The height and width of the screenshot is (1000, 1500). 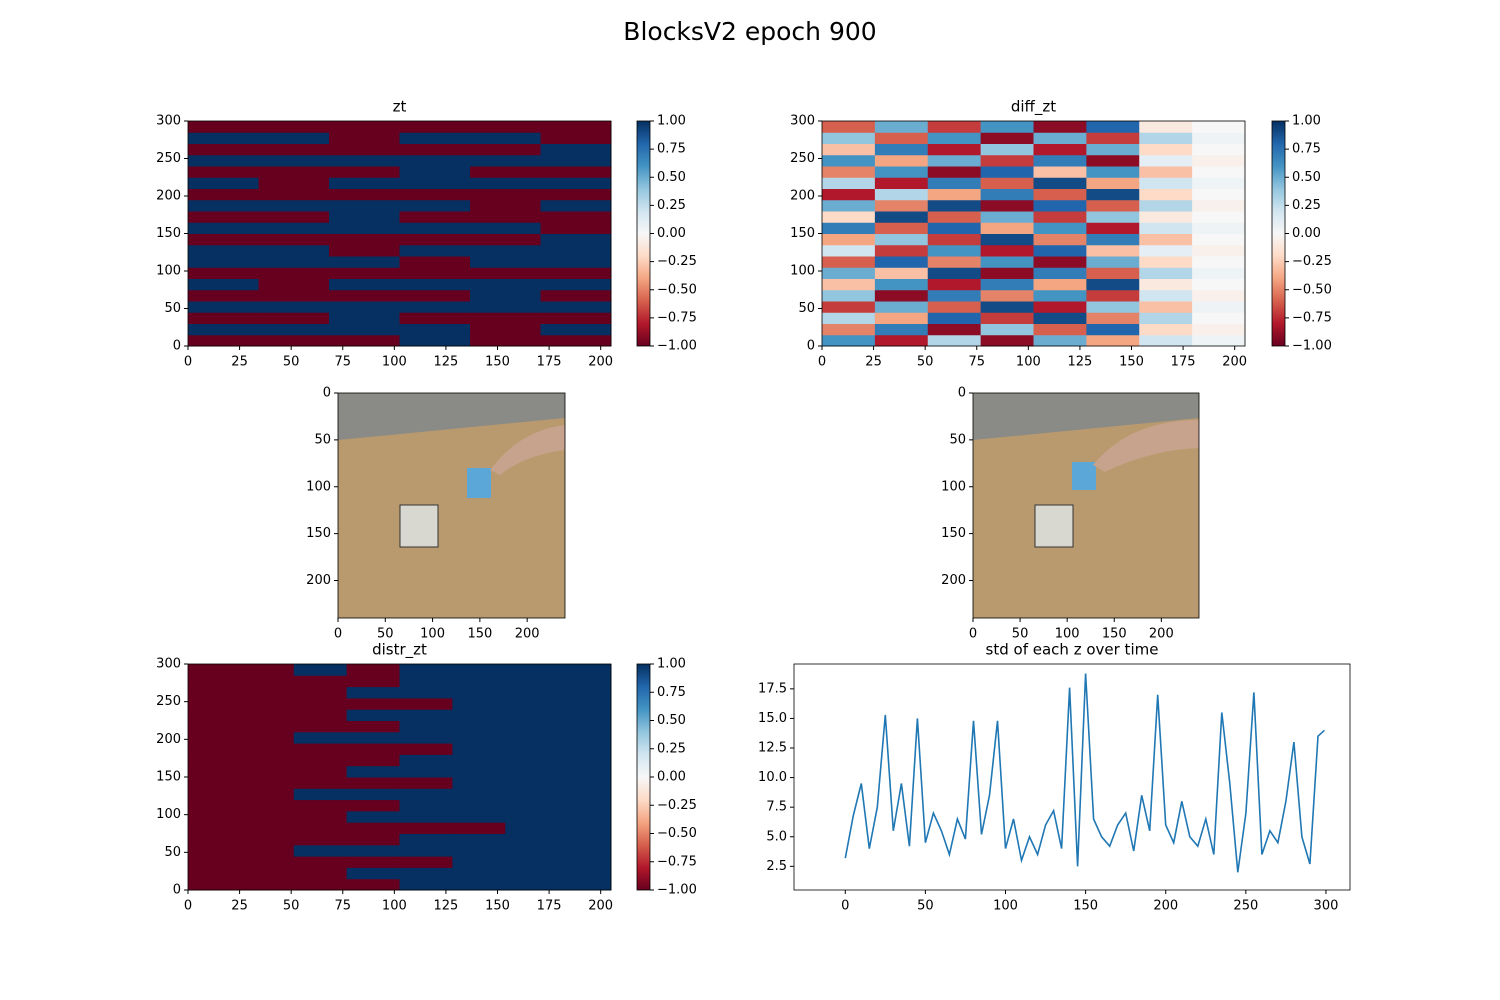 I want to click on figure-title: BlocksV2 epoch 900, so click(x=749, y=31).